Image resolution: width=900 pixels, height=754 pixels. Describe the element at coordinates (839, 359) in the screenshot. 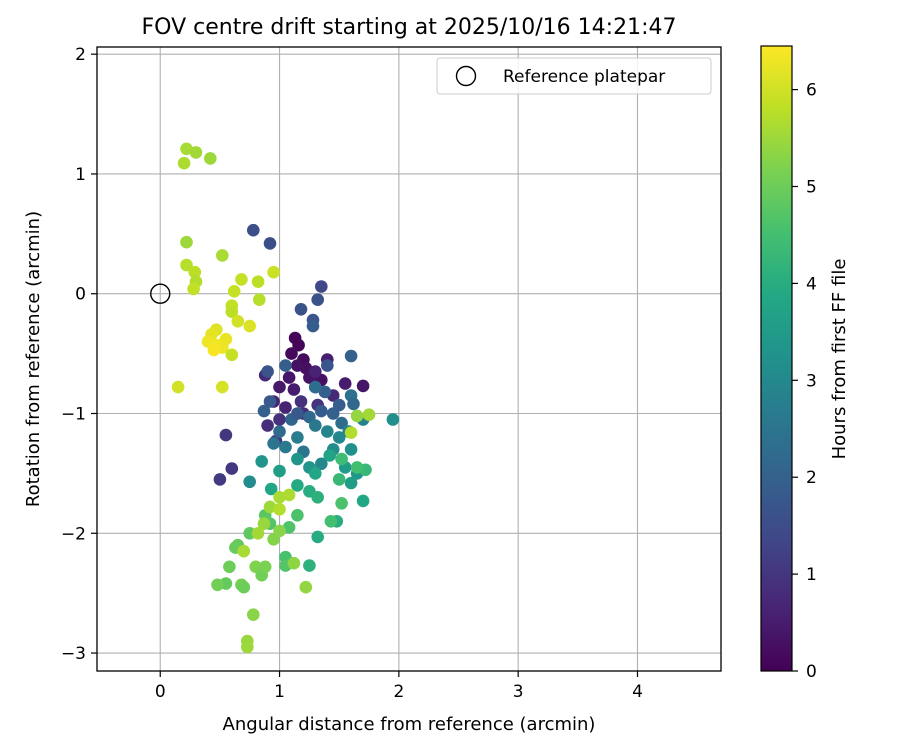

I see `colorbar-label: Hours from first FF file` at that location.